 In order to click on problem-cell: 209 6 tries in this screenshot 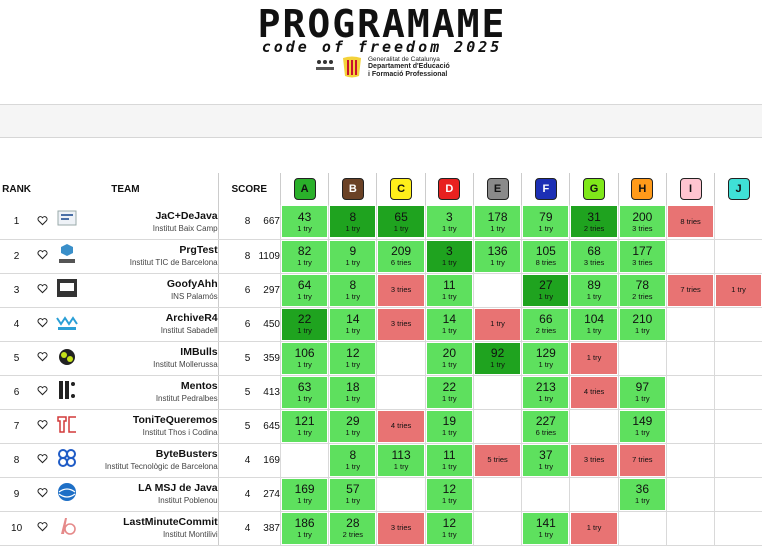, I will do `click(401, 256)`.